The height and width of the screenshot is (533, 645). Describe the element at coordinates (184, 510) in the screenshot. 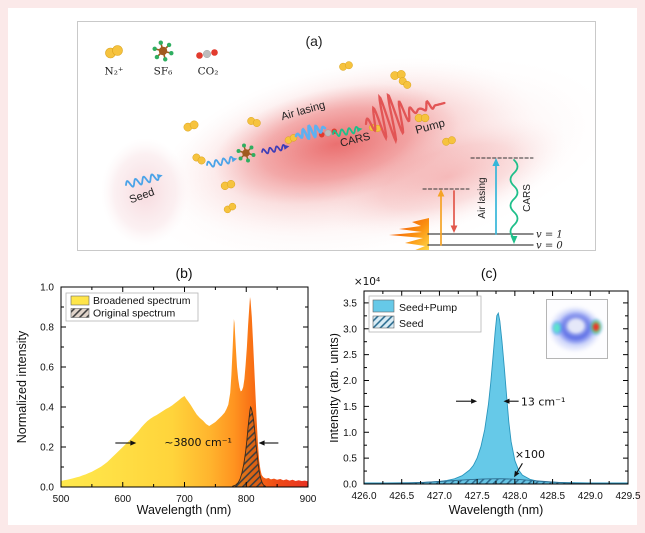

I see `chart-b-xlabel: Wavelength (nm)` at that location.